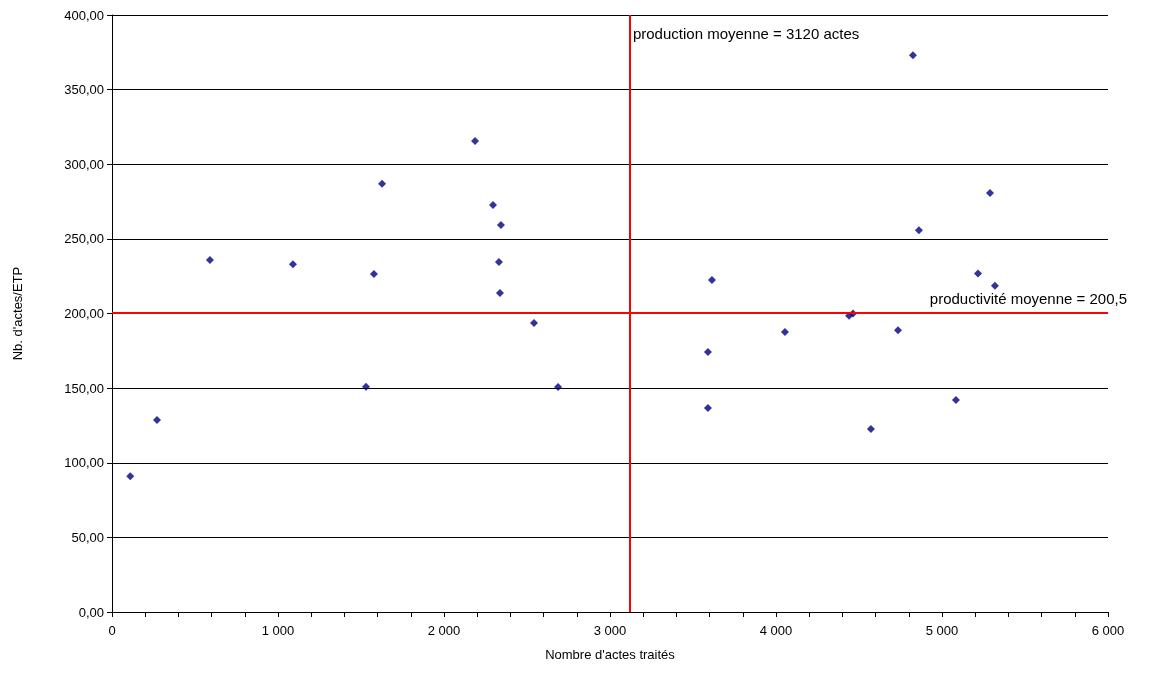 Image resolution: width=1149 pixels, height=686 pixels. Describe the element at coordinates (84, 463) in the screenshot. I see `y-tick-label: 100,00` at that location.